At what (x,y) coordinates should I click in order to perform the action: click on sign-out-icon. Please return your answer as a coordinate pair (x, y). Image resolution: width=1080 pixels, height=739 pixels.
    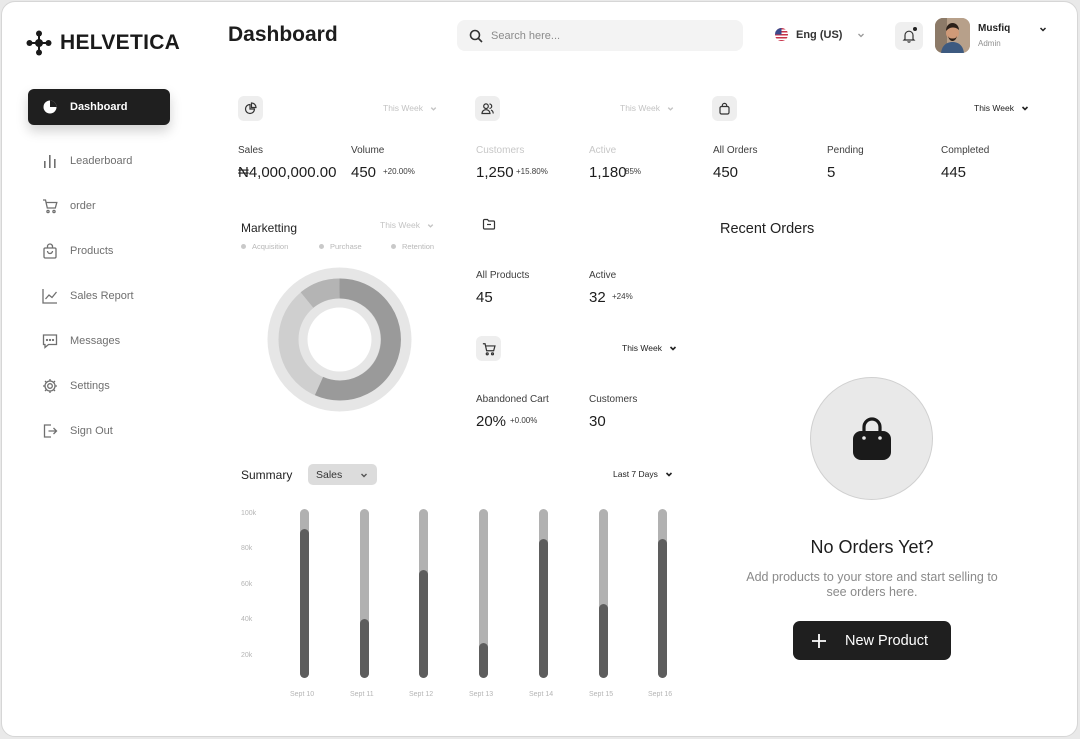
    Looking at the image, I should click on (50, 431).